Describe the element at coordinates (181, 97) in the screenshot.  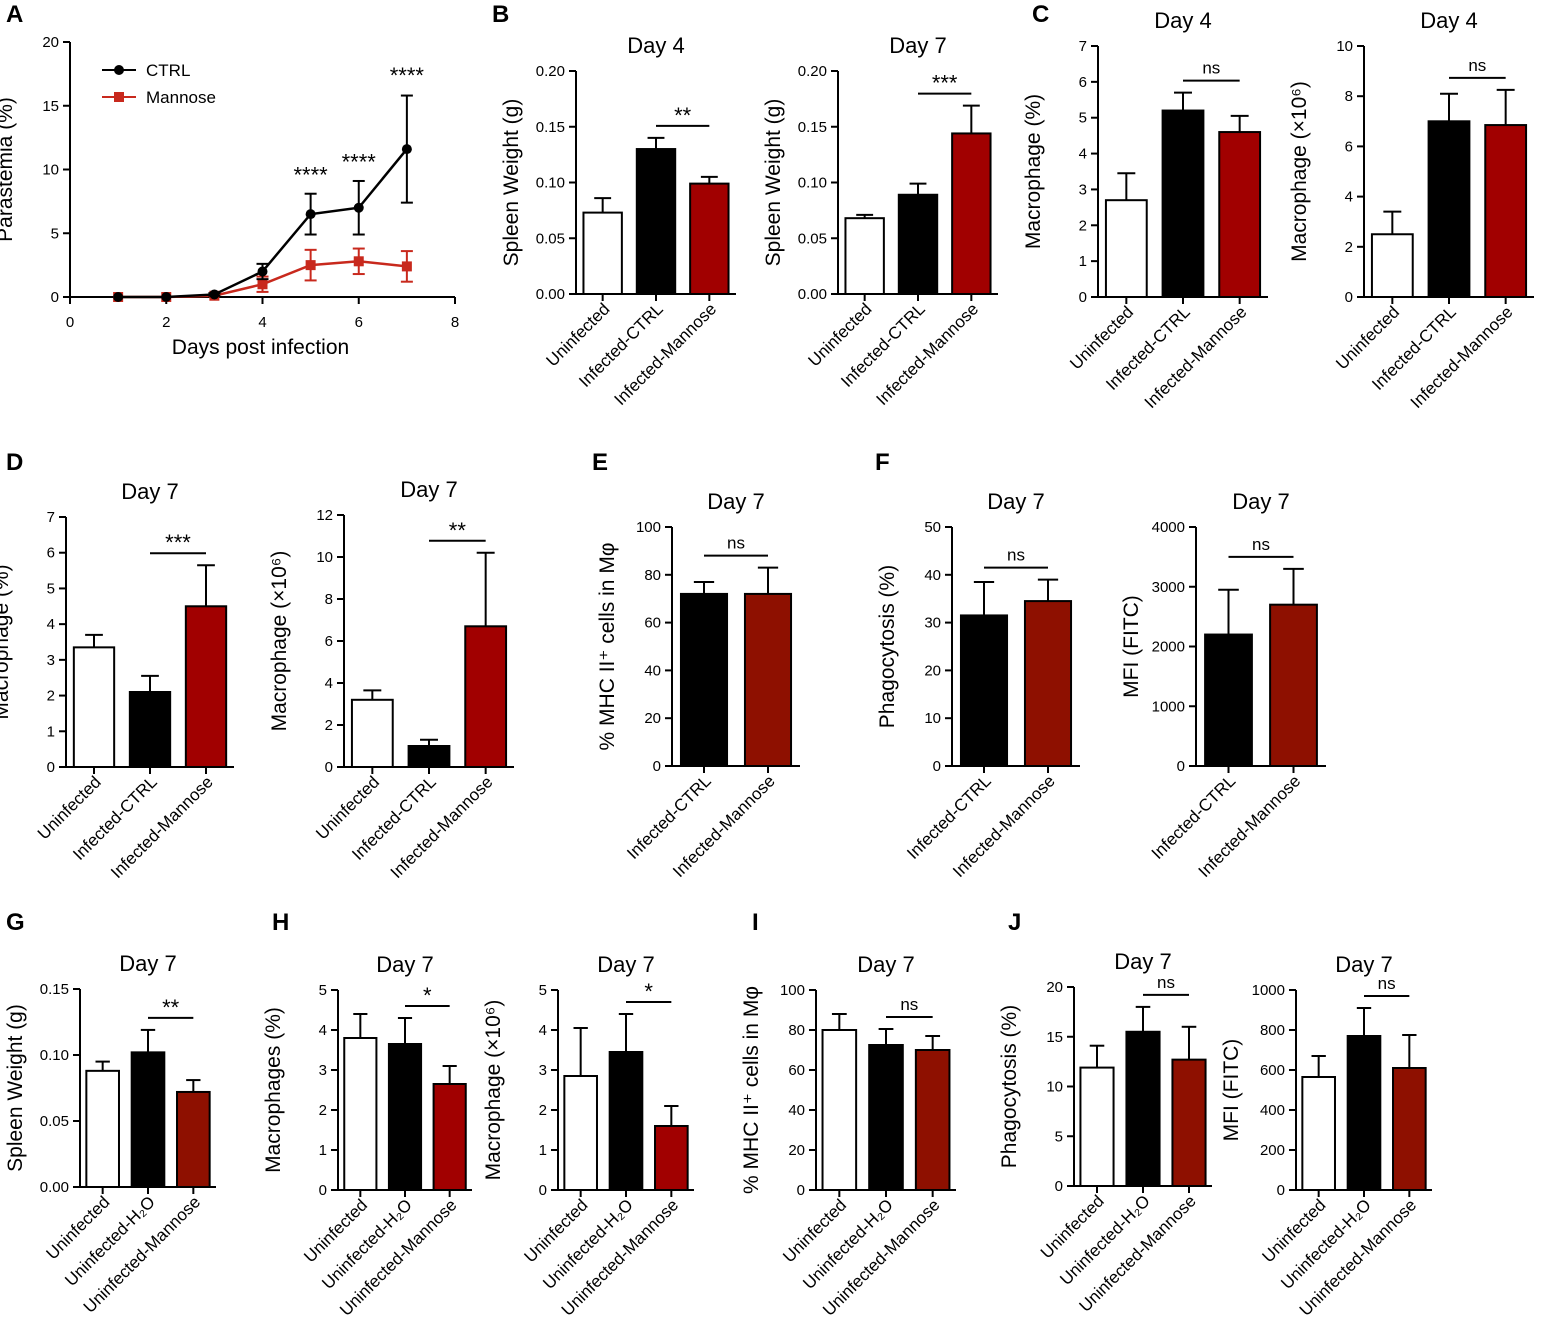
I see `legend-label: Mannose` at that location.